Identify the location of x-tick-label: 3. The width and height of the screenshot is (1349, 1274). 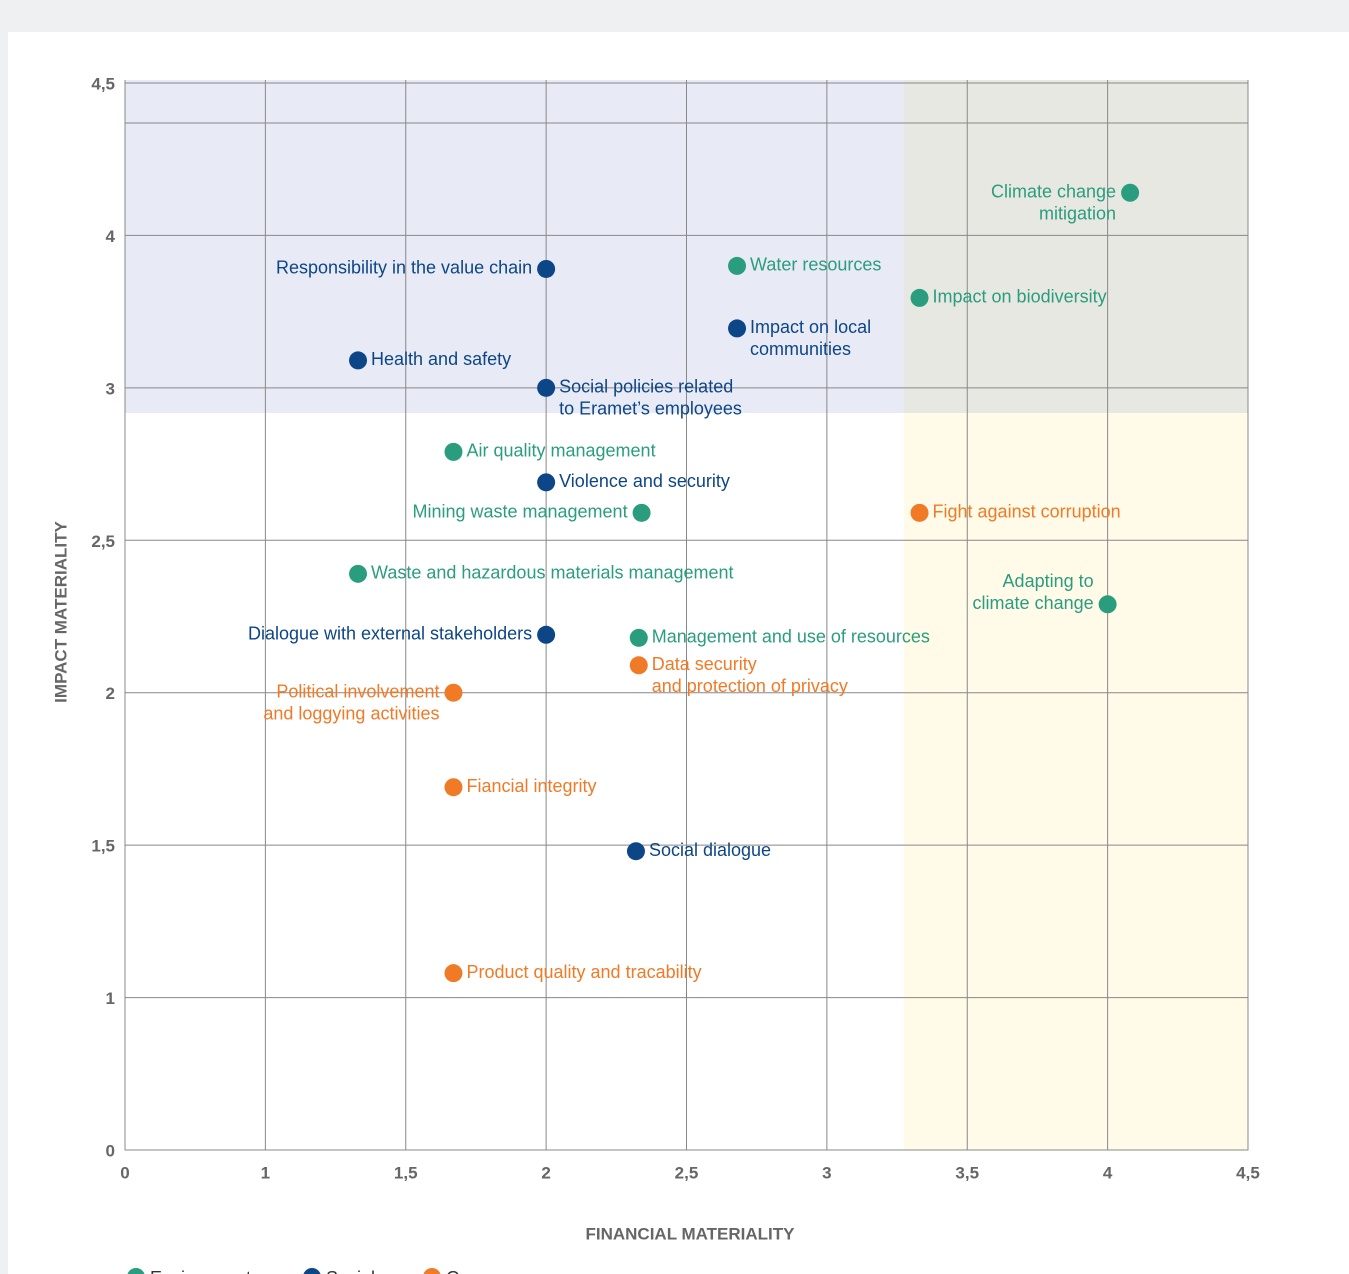
(826, 1172).